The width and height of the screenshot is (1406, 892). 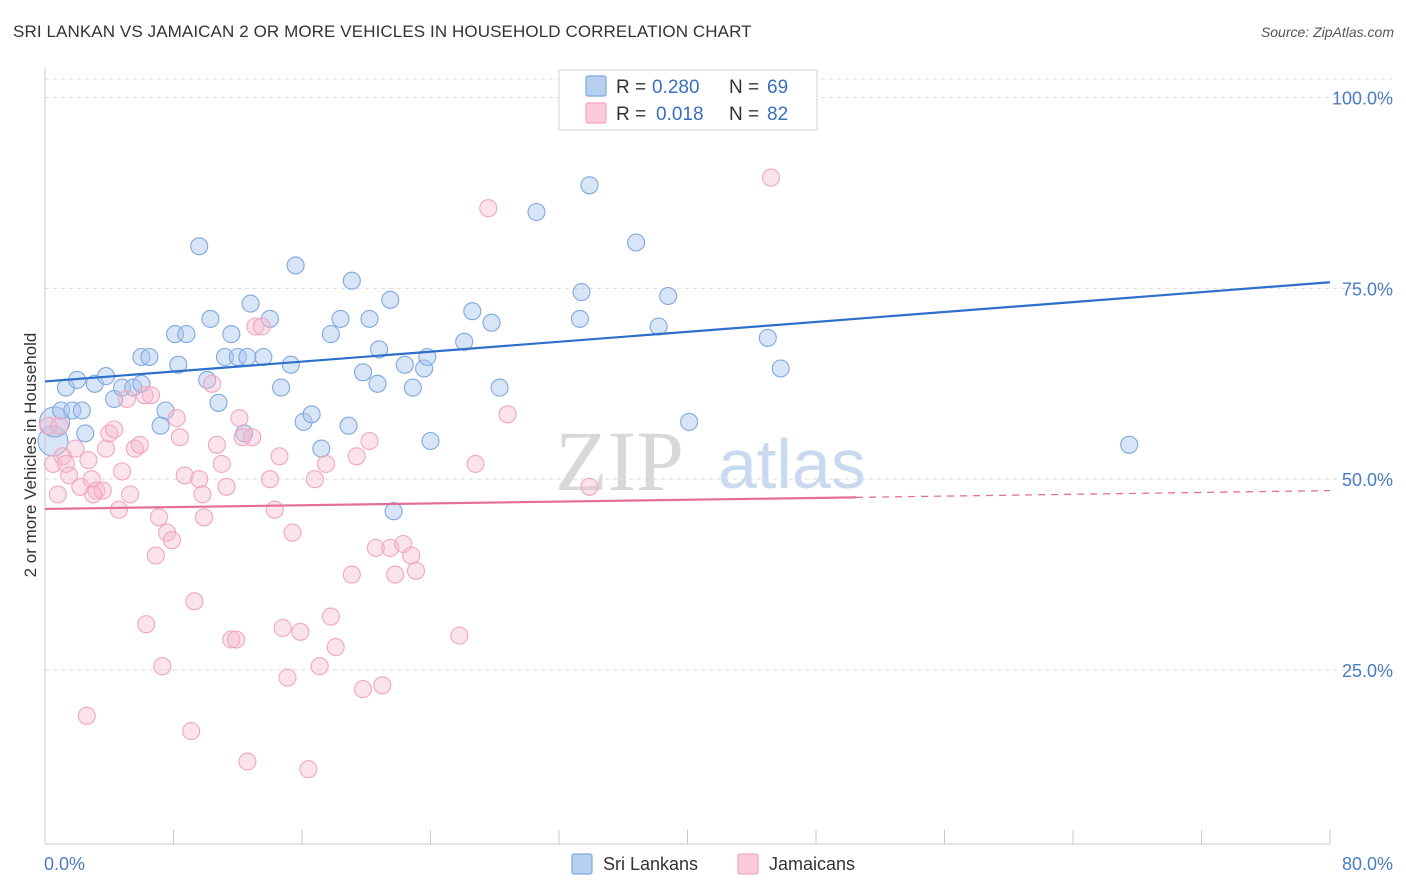 I want to click on legend-r-label-2: R =, so click(x=631, y=114).